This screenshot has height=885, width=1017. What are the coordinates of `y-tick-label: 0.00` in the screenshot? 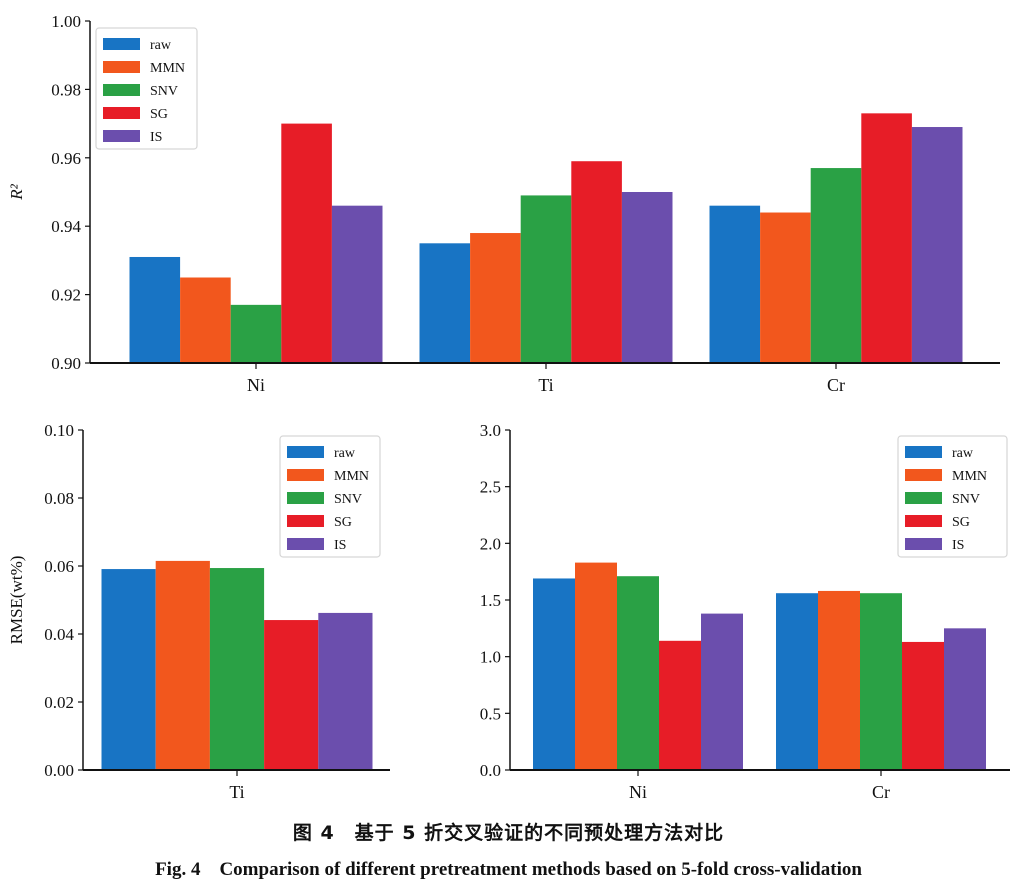 It's located at (59, 770).